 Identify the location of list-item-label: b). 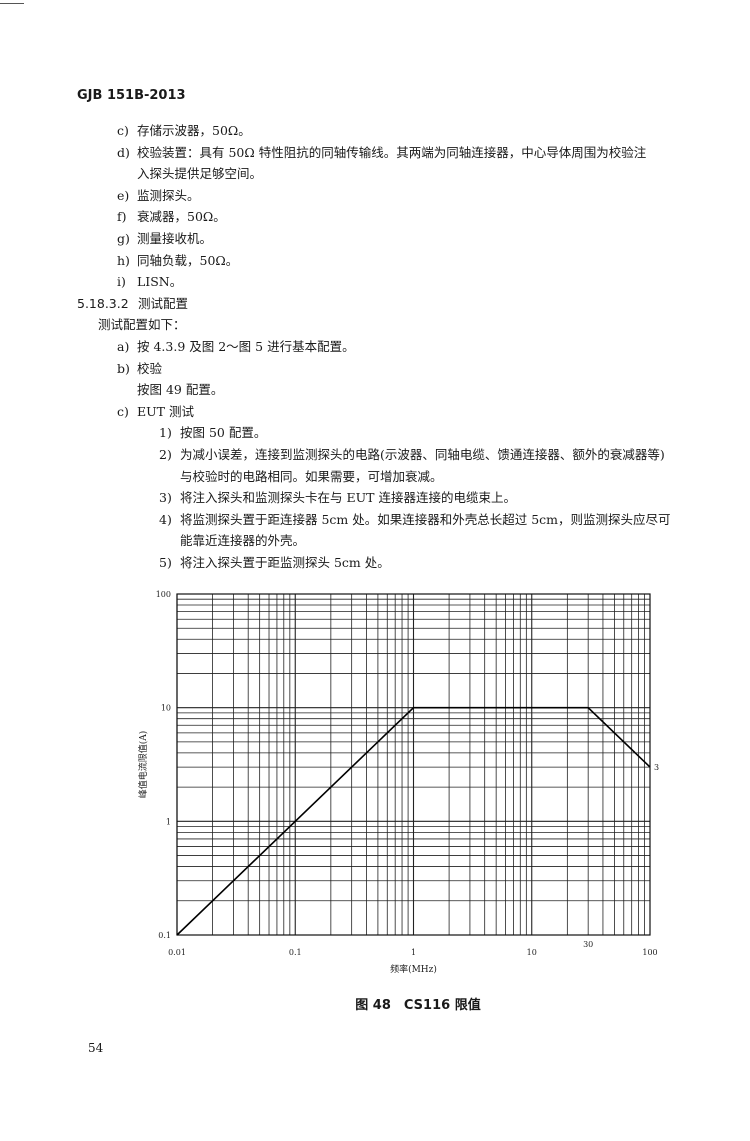
(123, 368).